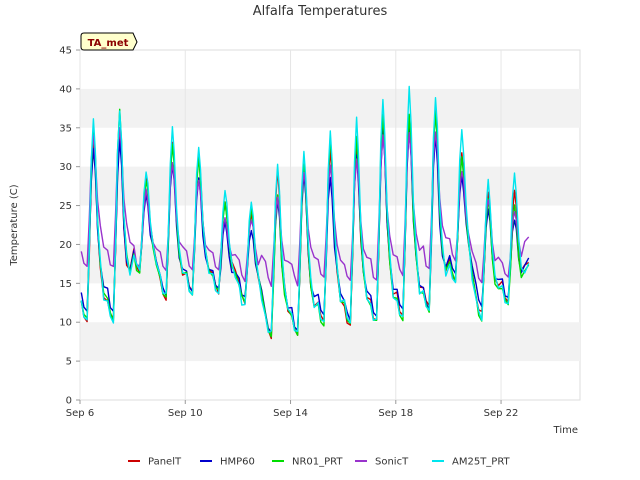  What do you see at coordinates (69, 401) in the screenshot?
I see `y-tick-label: 0` at bounding box center [69, 401].